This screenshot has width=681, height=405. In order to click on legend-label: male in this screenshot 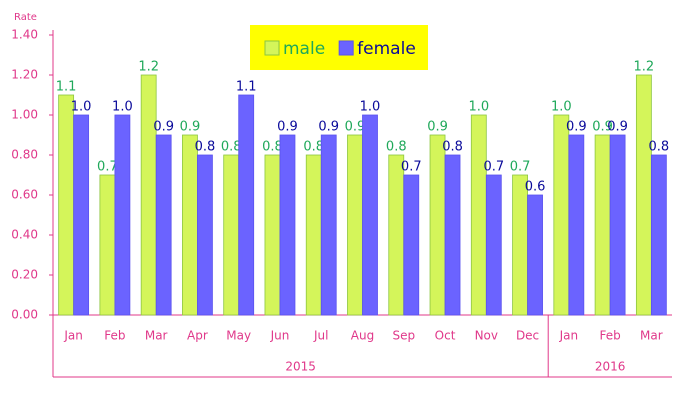, I will do `click(304, 49)`.